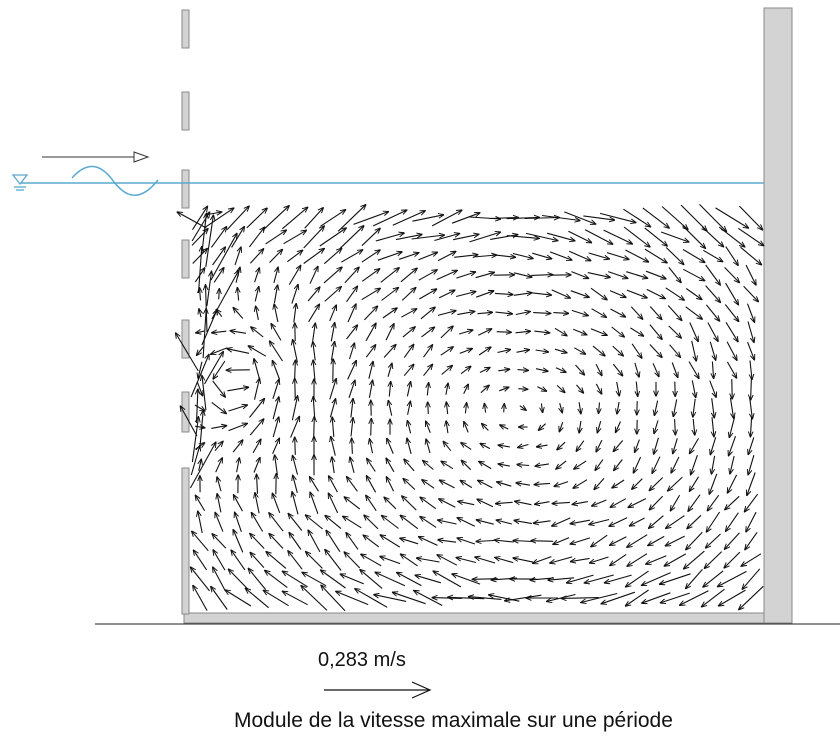 The image size is (840, 740). I want to click on arrow-right-icon, so click(96, 157).